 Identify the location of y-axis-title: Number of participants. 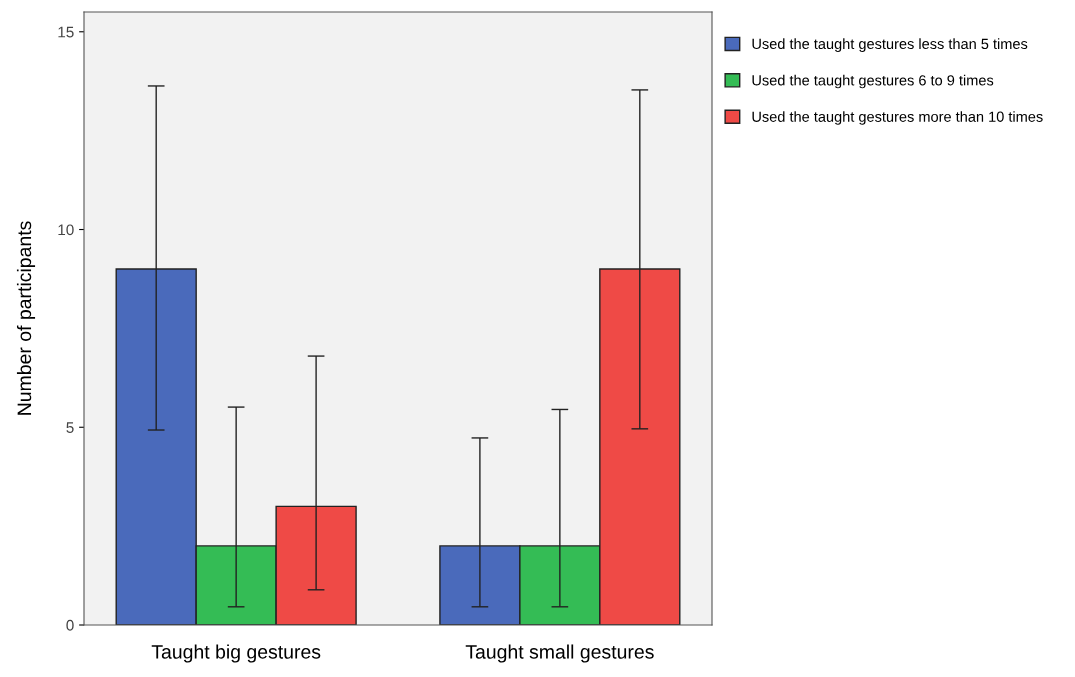
(26, 318).